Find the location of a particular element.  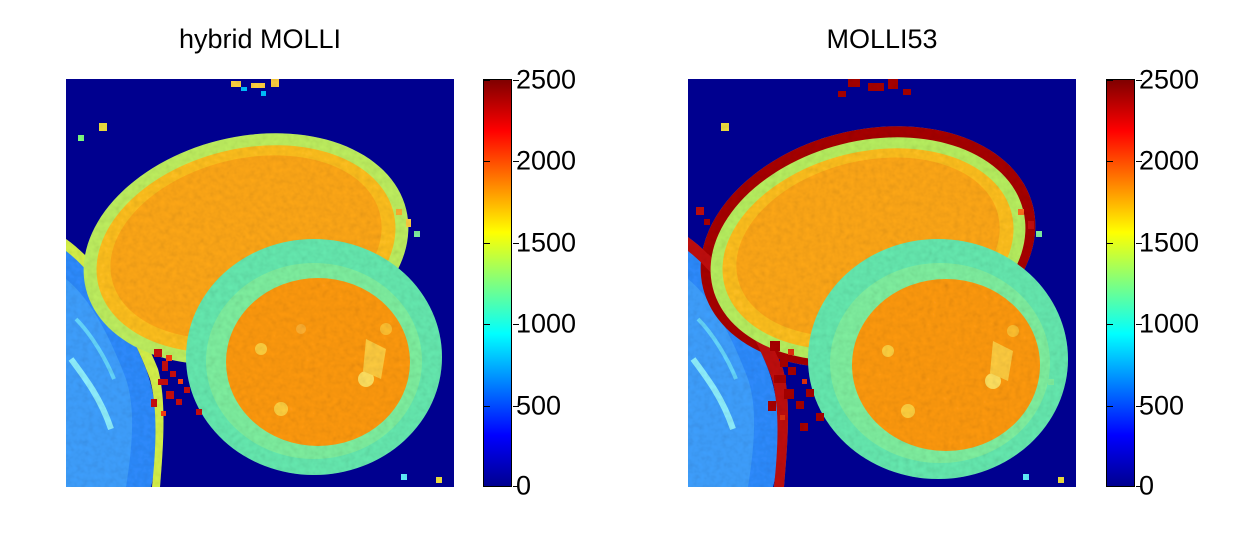

panel-title: MOLLI53 is located at coordinates (882, 39).